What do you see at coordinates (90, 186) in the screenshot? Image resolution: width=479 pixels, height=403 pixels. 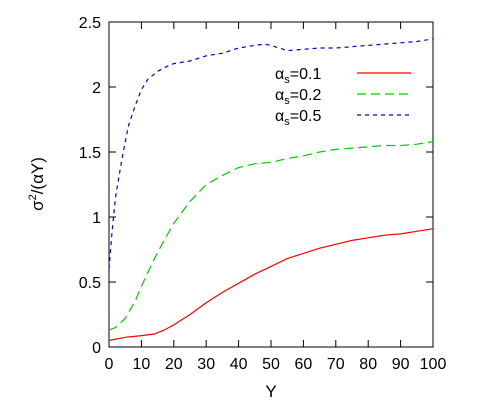 I see `y-tick-labels: 0 0.5 1 1.5 2 2.5` at bounding box center [90, 186].